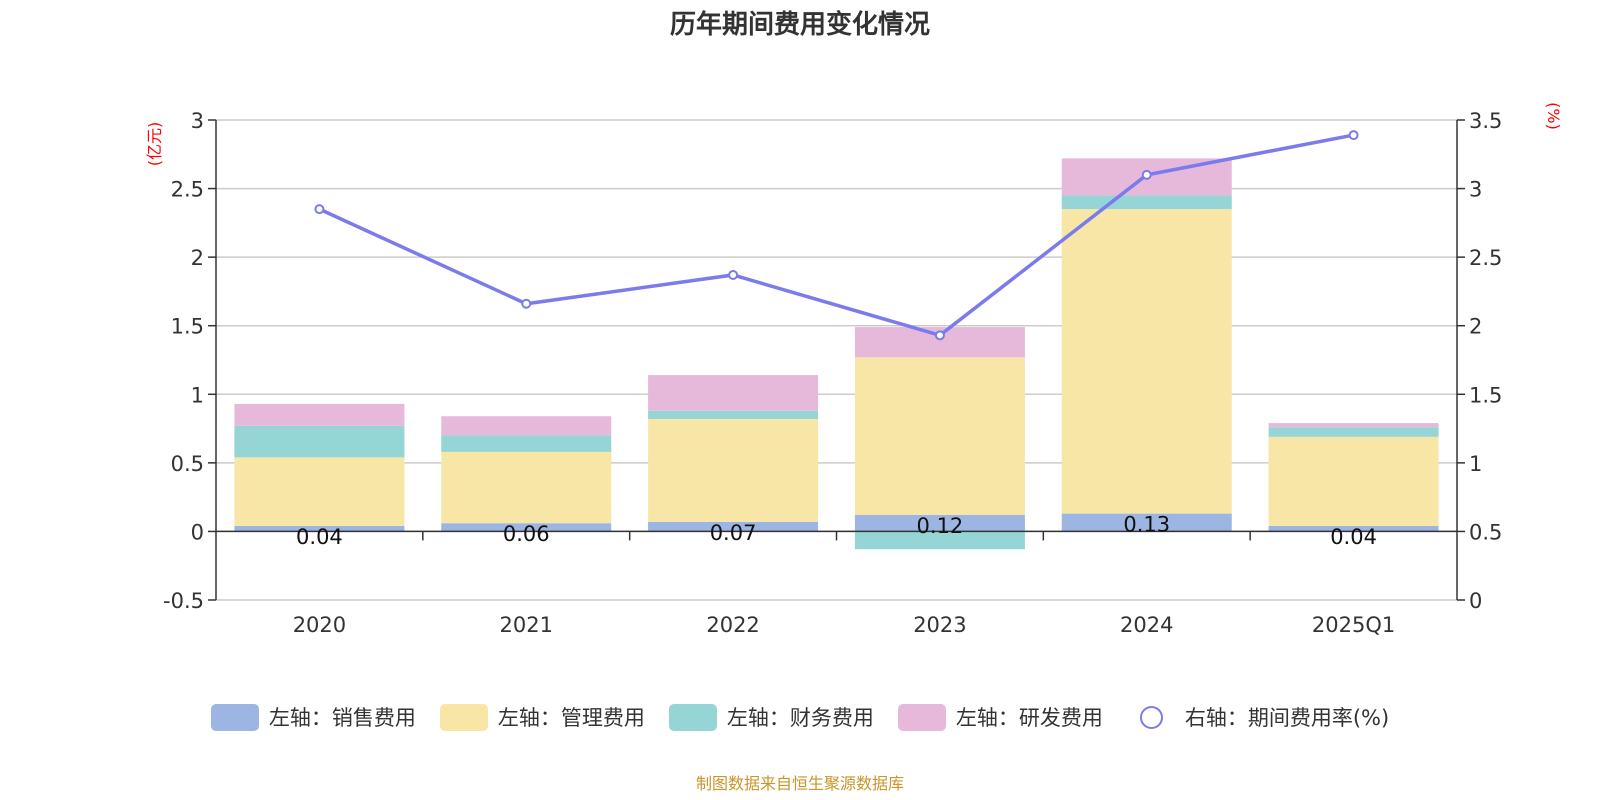  What do you see at coordinates (1485, 532) in the screenshot?
I see `y-right-tick-label: 0.5` at bounding box center [1485, 532].